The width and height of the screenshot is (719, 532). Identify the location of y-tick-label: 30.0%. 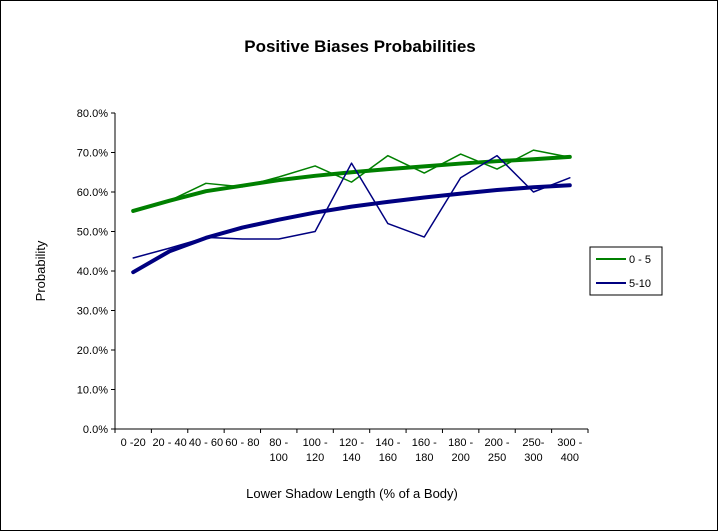
(92, 312).